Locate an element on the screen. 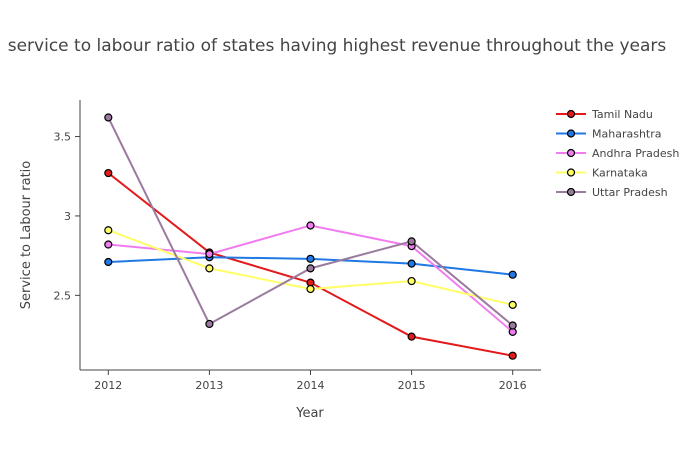 This screenshot has width=700, height=450. y-tick-label: 2.5 is located at coordinates (63, 295).